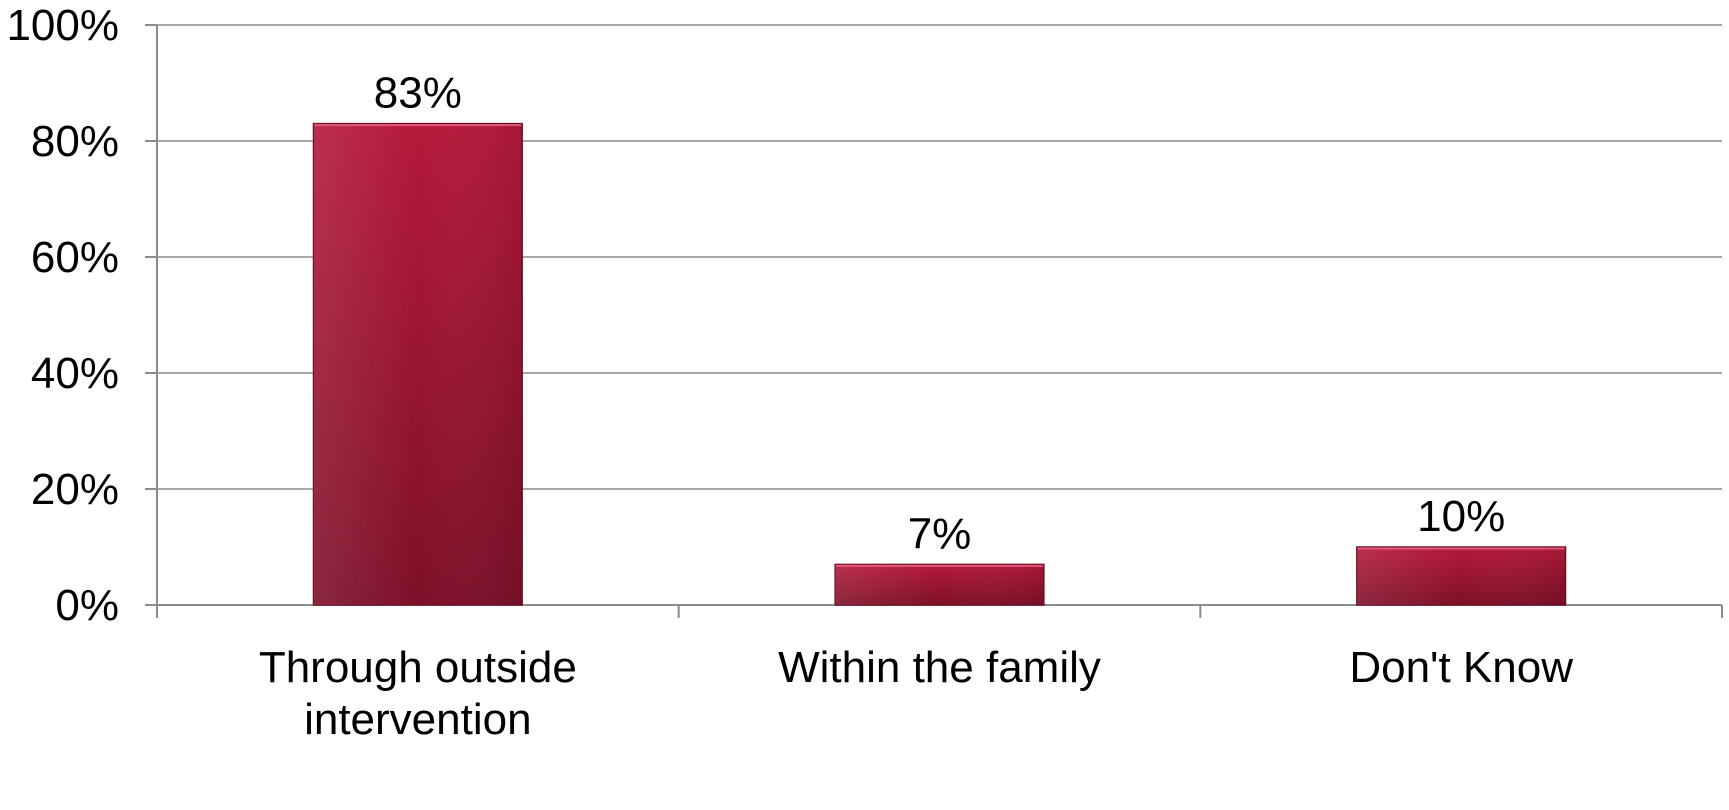 This screenshot has width=1729, height=810. Describe the element at coordinates (417, 719) in the screenshot. I see `category-label: intervention` at that location.